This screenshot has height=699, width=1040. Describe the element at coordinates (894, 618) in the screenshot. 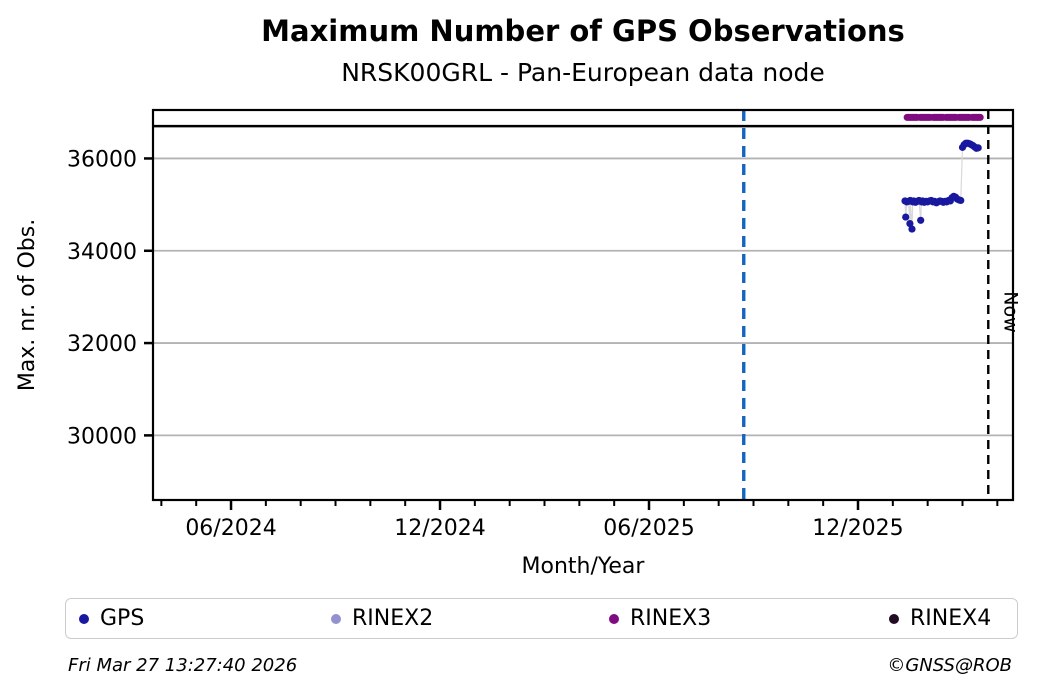

I see `rinex4-marker-icon` at that location.